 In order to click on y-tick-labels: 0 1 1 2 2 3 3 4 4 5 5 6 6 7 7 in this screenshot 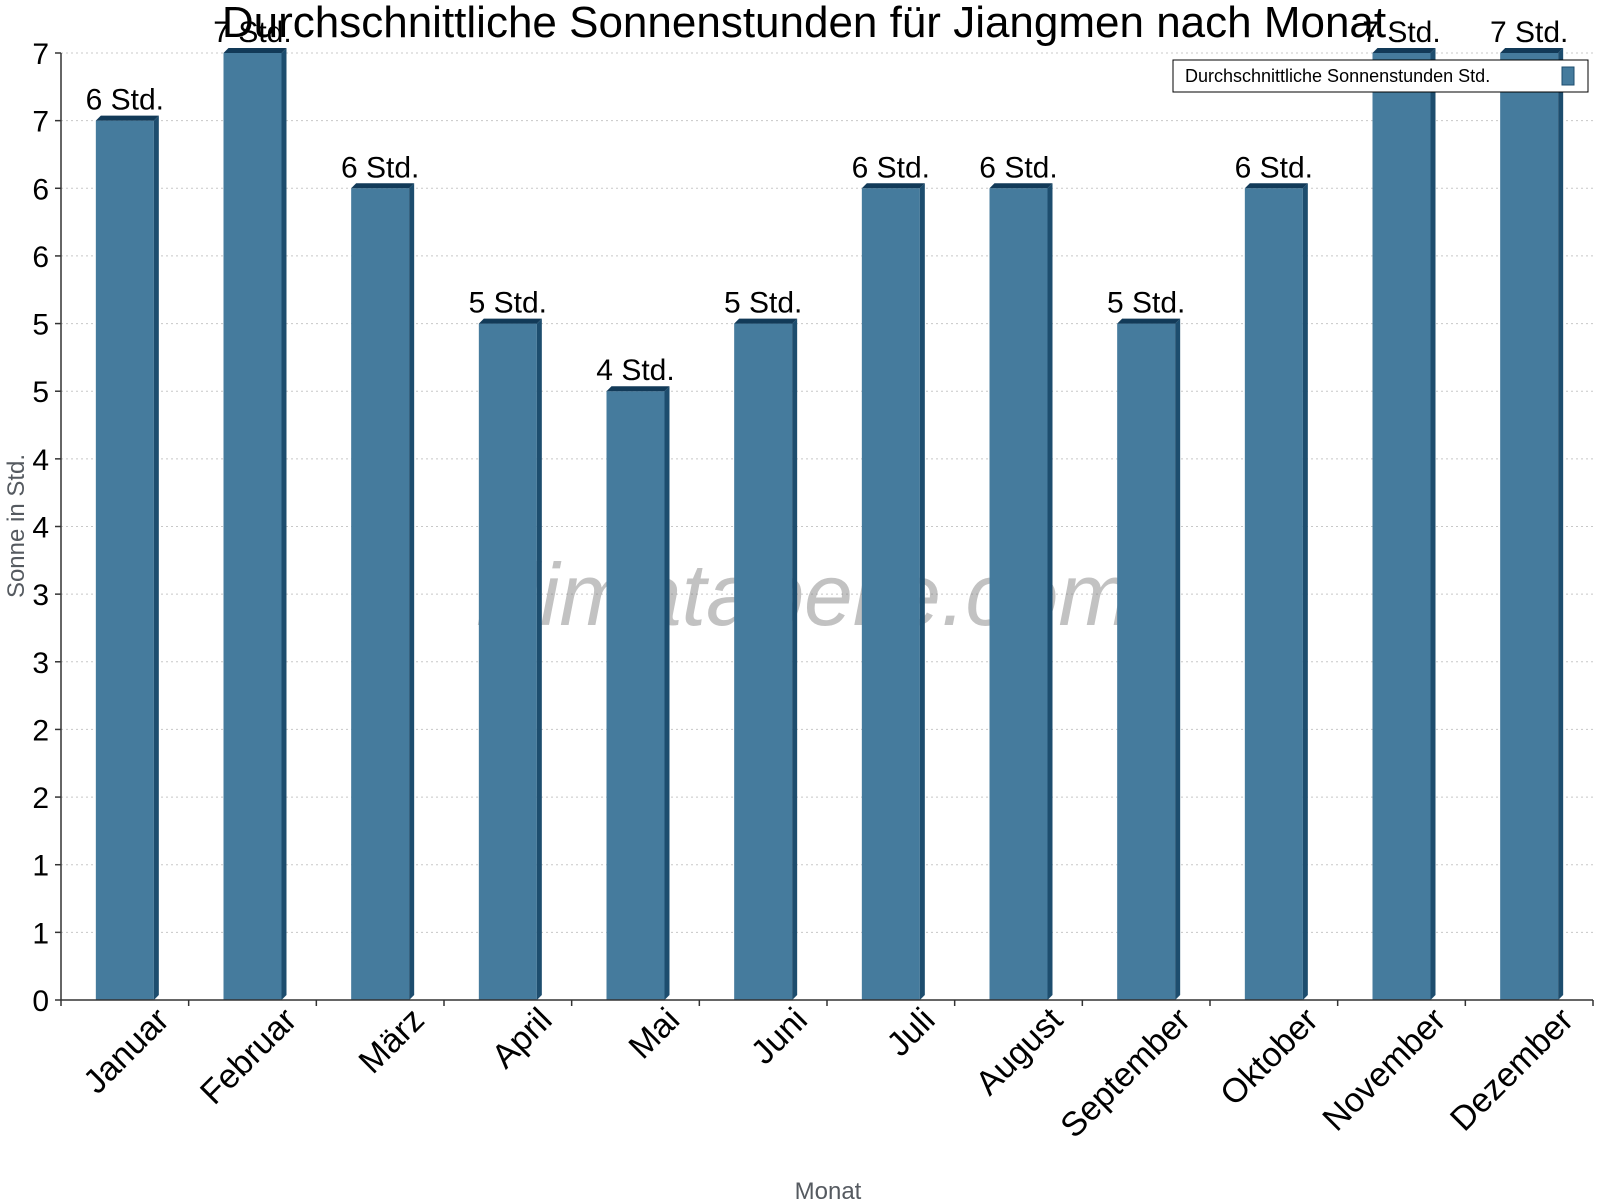, I will do `click(46, 528)`.